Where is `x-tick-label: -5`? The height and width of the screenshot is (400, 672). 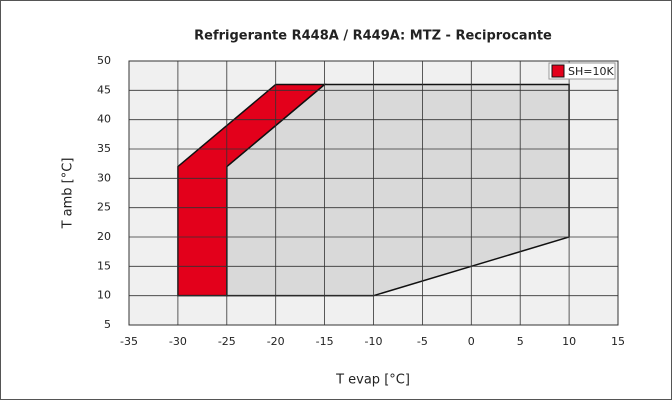 x-tick-label: -5 is located at coordinates (422, 341).